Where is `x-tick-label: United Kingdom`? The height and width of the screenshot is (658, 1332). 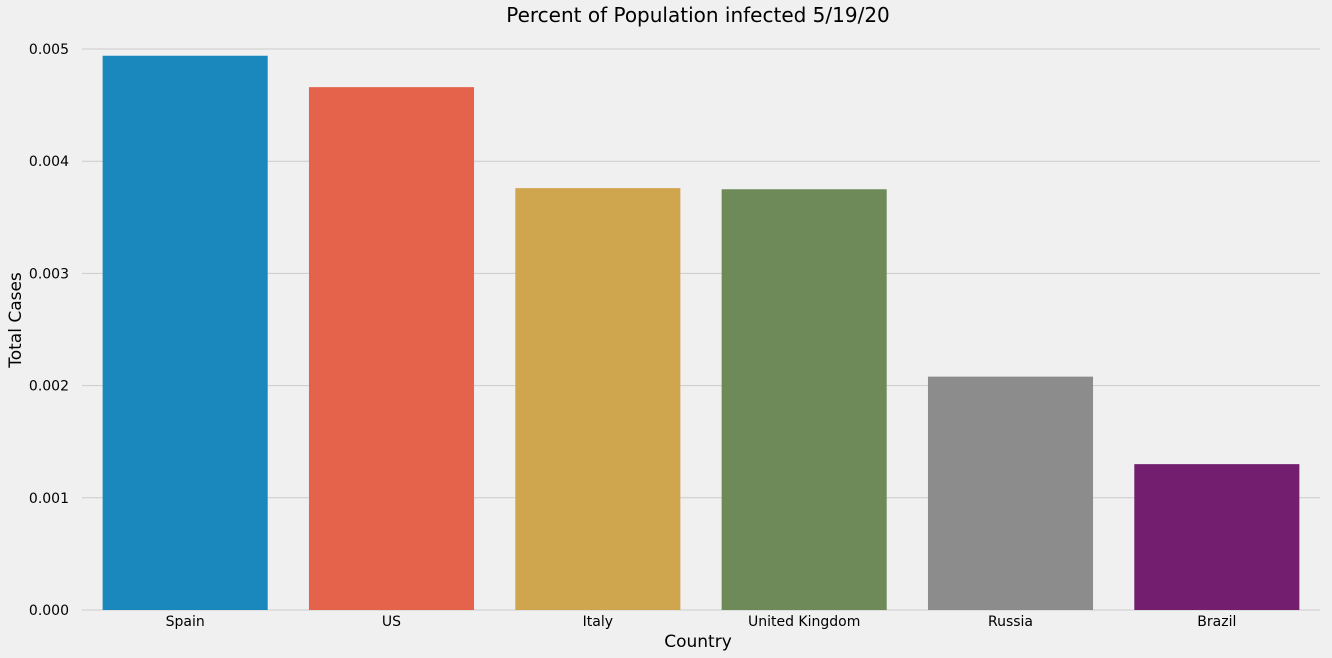
x-tick-label: United Kingdom is located at coordinates (804, 622).